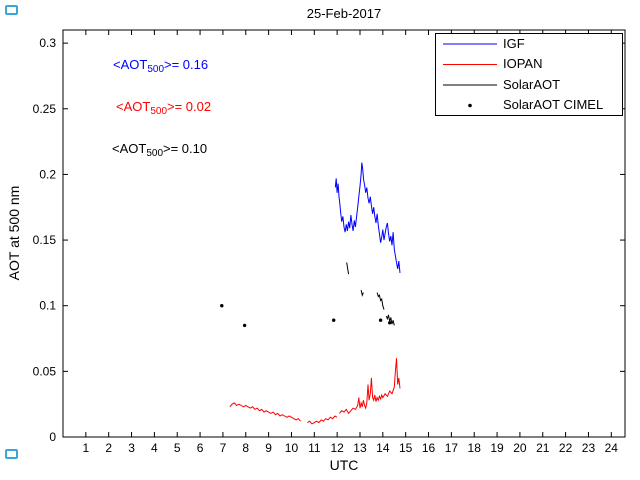 The width and height of the screenshot is (640, 480). I want to click on x-tick-label: 14, so click(383, 448).